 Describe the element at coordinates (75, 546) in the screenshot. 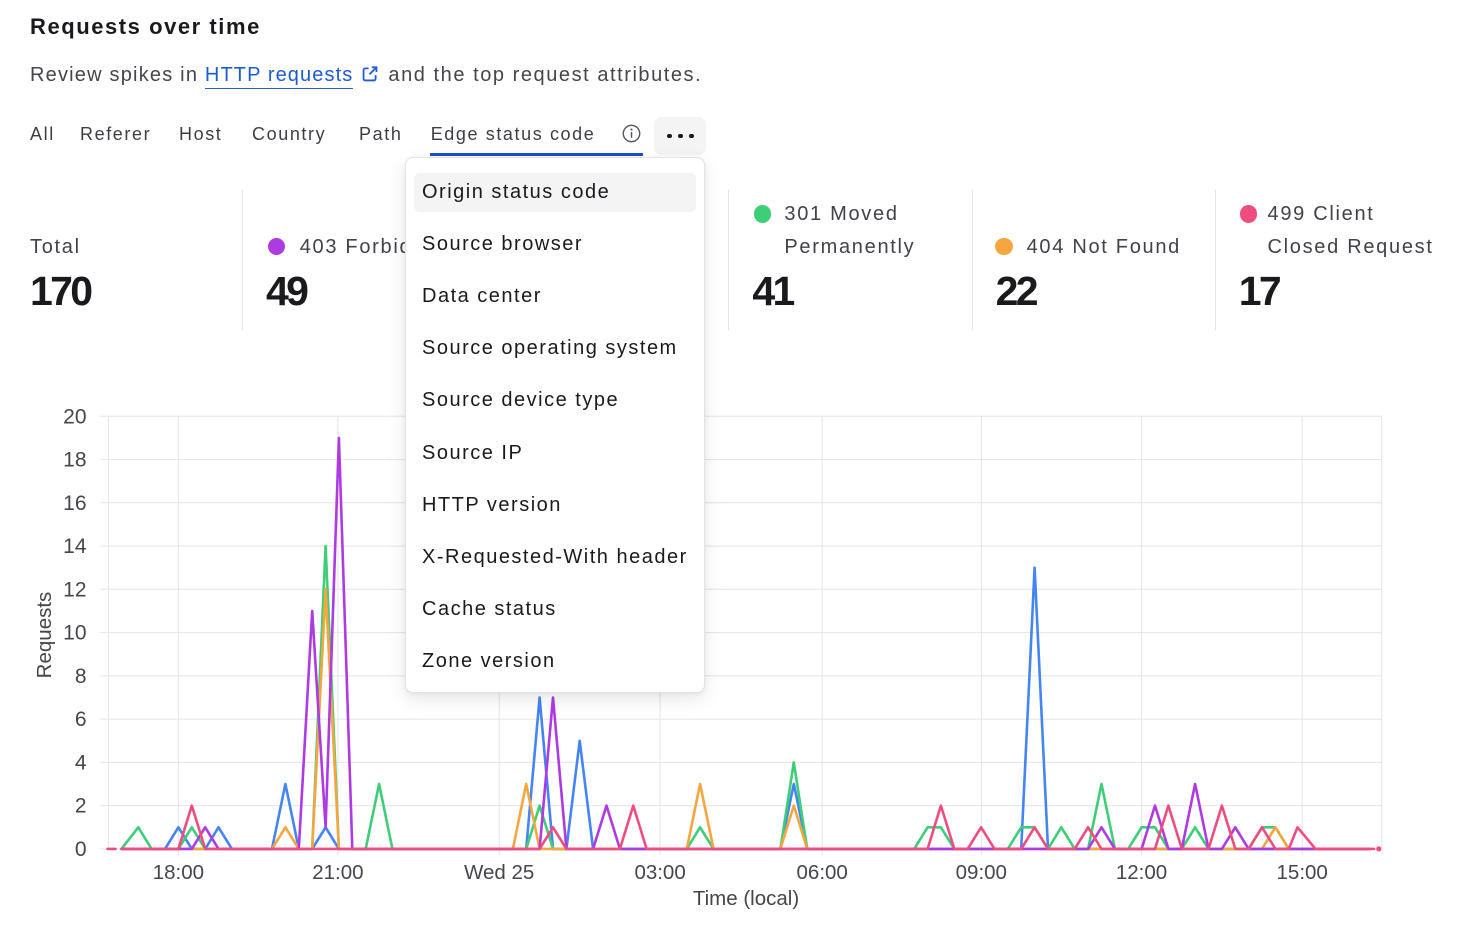

I see `svg-text: 14` at that location.